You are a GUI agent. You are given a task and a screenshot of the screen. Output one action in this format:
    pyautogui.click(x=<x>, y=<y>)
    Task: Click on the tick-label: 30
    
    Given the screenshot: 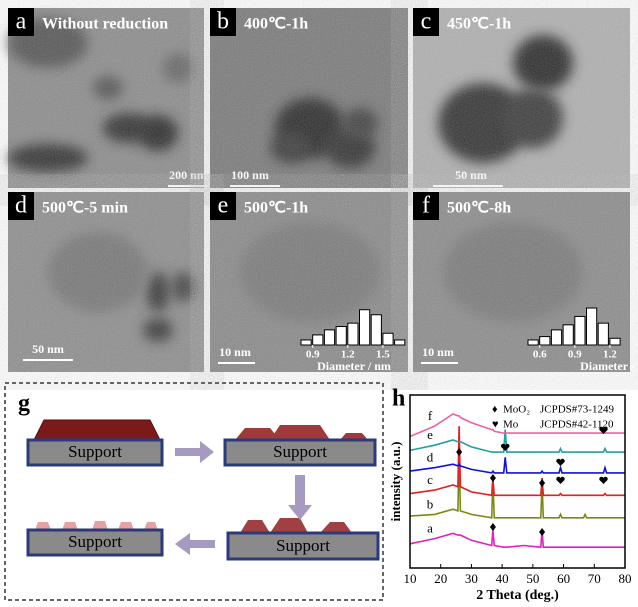 What is the action you would take?
    pyautogui.click(x=471, y=578)
    